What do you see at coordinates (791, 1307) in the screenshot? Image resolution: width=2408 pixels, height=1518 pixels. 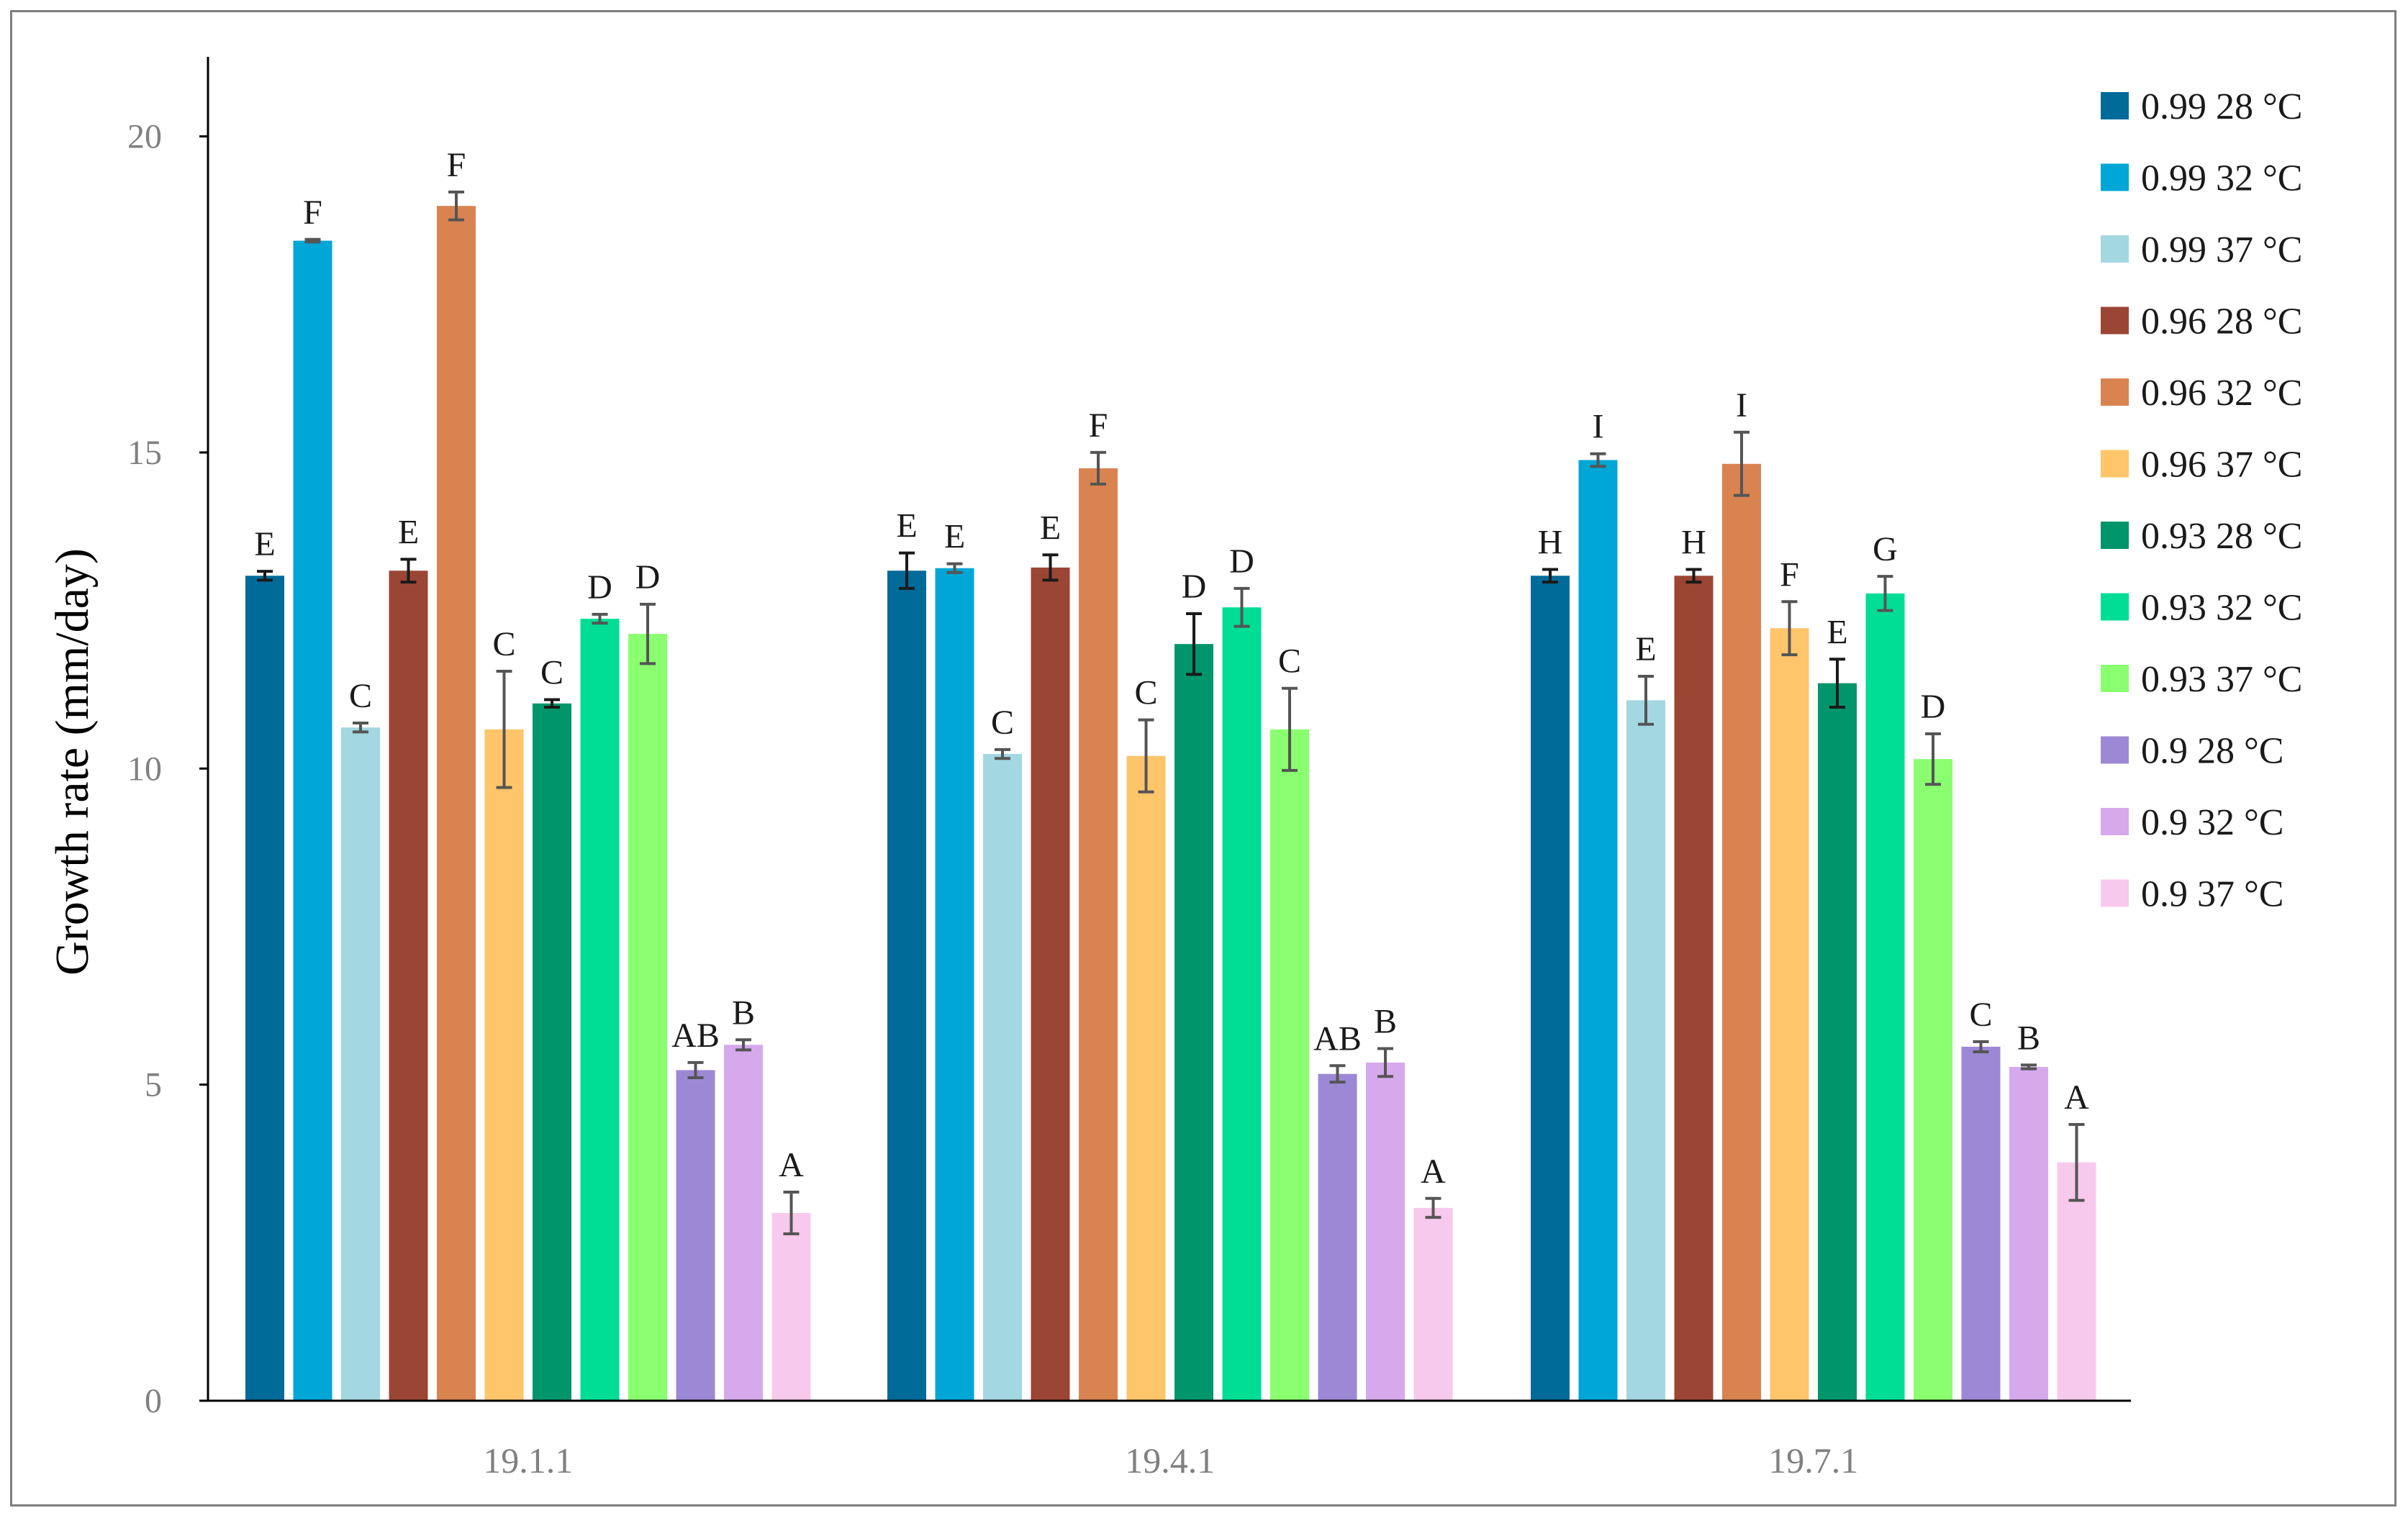 I see `bar-0-9-37-C-19.1.1` at bounding box center [791, 1307].